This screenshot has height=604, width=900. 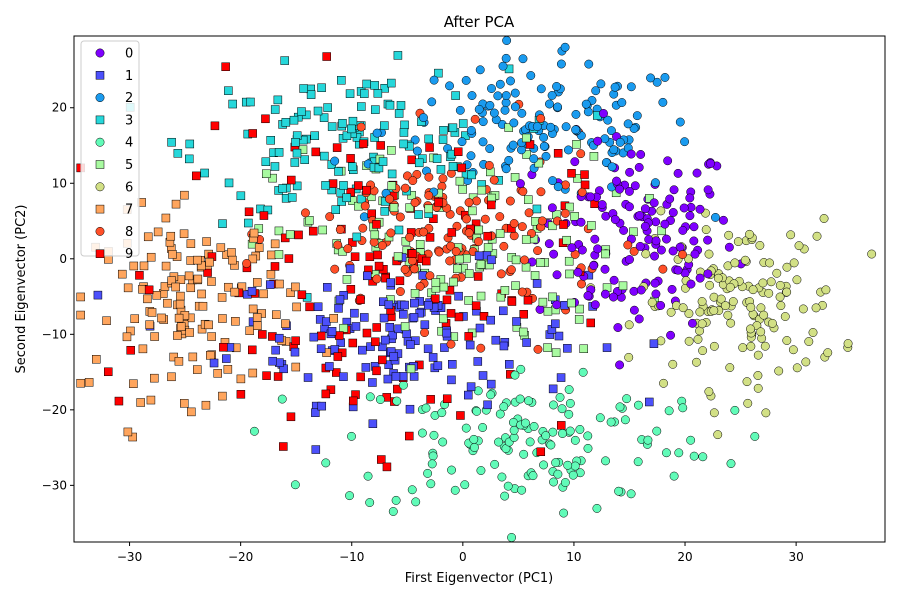 What do you see at coordinates (63, 259) in the screenshot?
I see `y-tick-label: 0` at bounding box center [63, 259].